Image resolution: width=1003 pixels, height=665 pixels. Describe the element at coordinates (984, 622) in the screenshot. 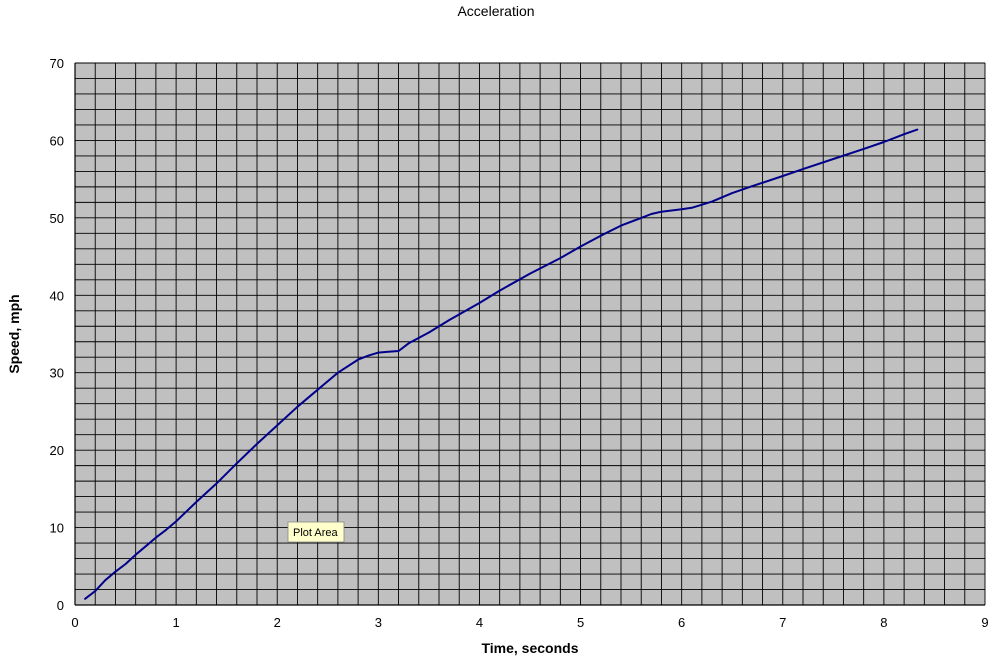

I see `x-tick-label: 9` at that location.